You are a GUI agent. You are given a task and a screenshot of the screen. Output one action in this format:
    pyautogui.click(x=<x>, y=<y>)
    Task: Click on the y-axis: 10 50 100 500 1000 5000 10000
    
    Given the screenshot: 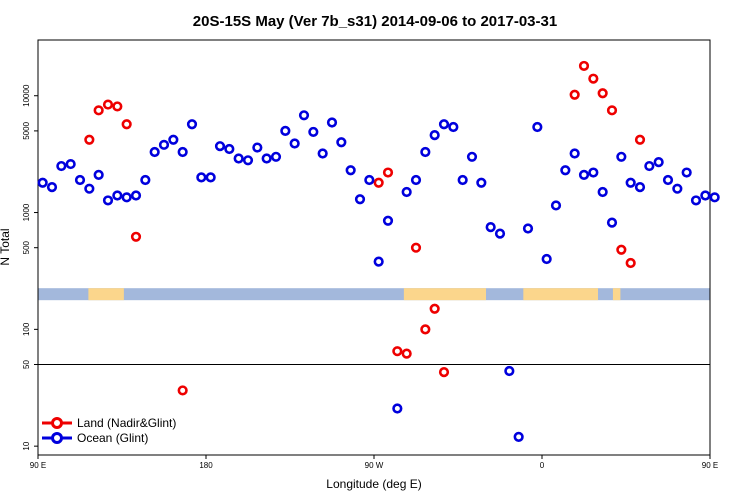 What is the action you would take?
    pyautogui.click(x=30, y=267)
    